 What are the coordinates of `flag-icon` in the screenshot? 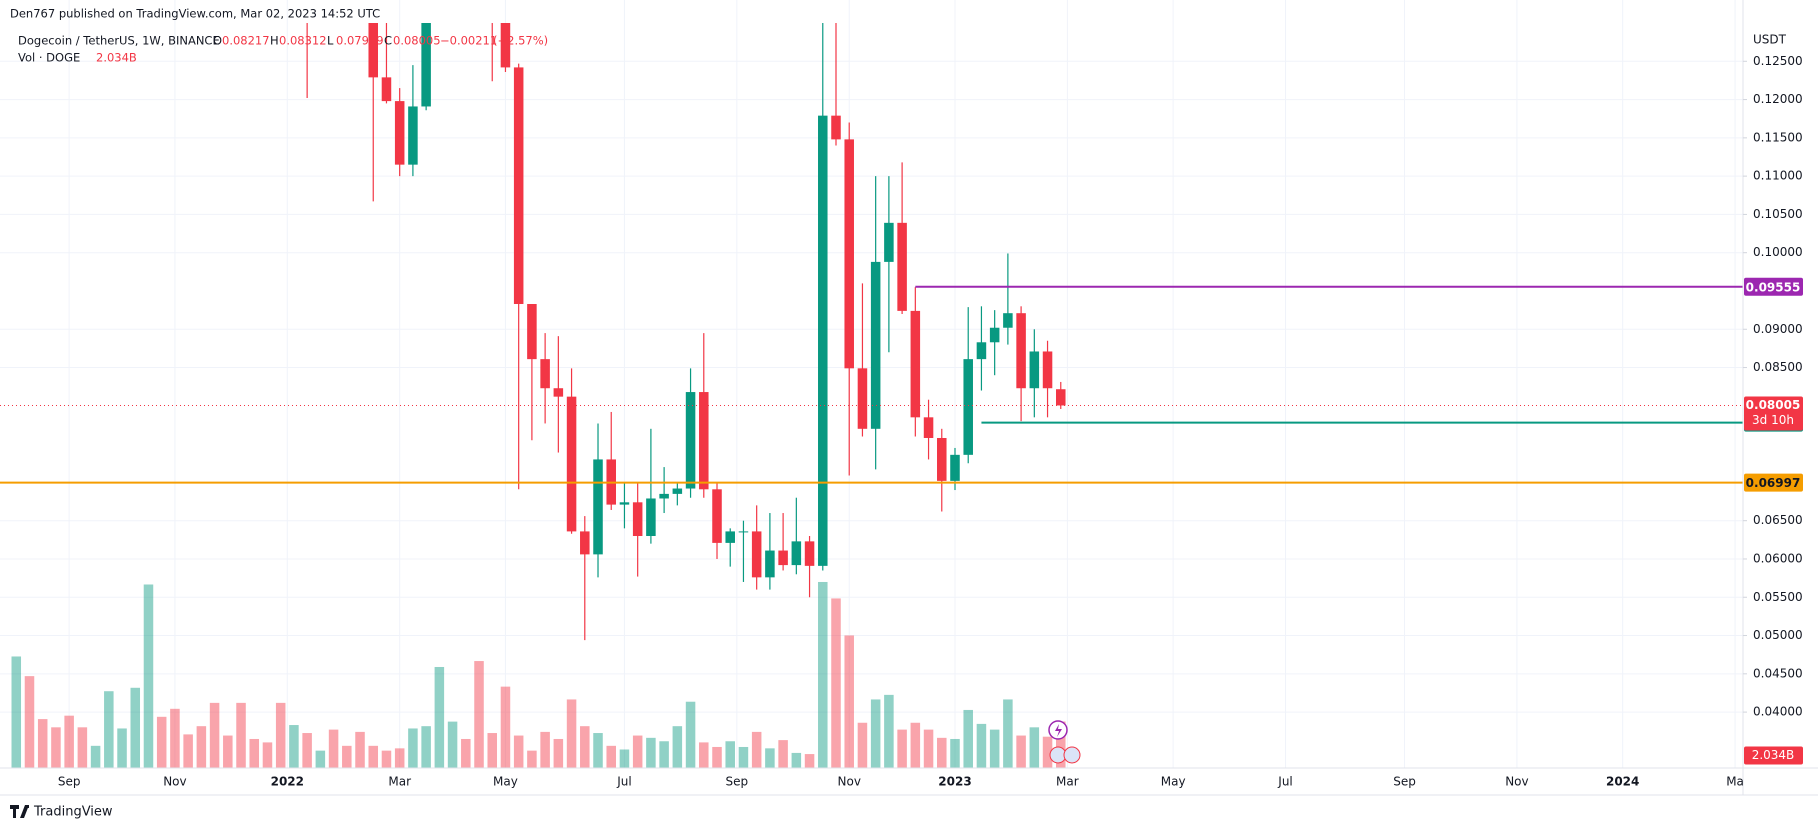 It's located at (1072, 755).